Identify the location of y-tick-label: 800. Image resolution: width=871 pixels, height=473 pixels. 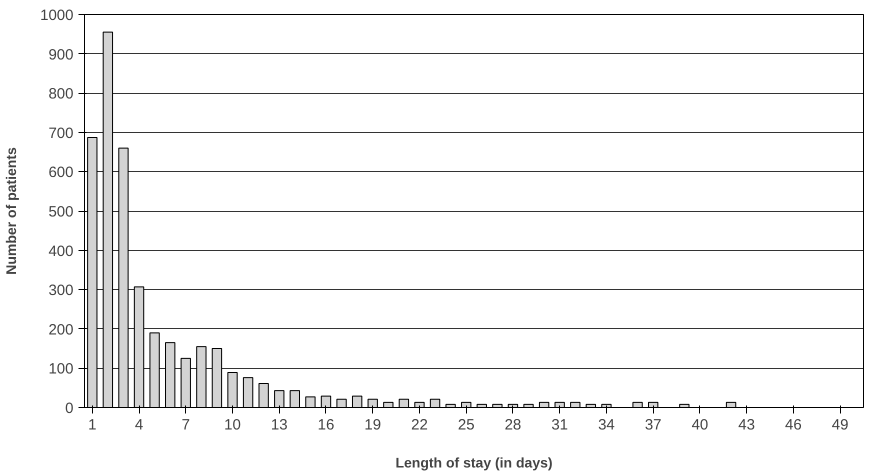
(61, 94).